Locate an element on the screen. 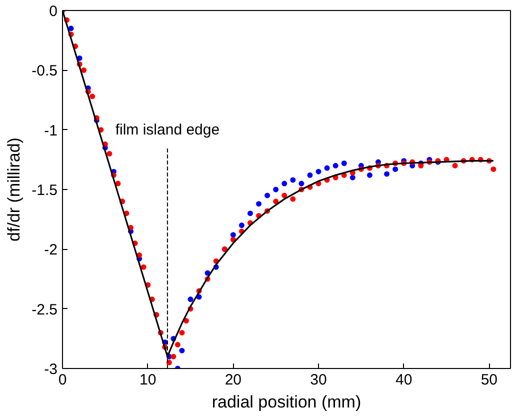  x-axis-title: radial position (mm) is located at coordinates (287, 402).